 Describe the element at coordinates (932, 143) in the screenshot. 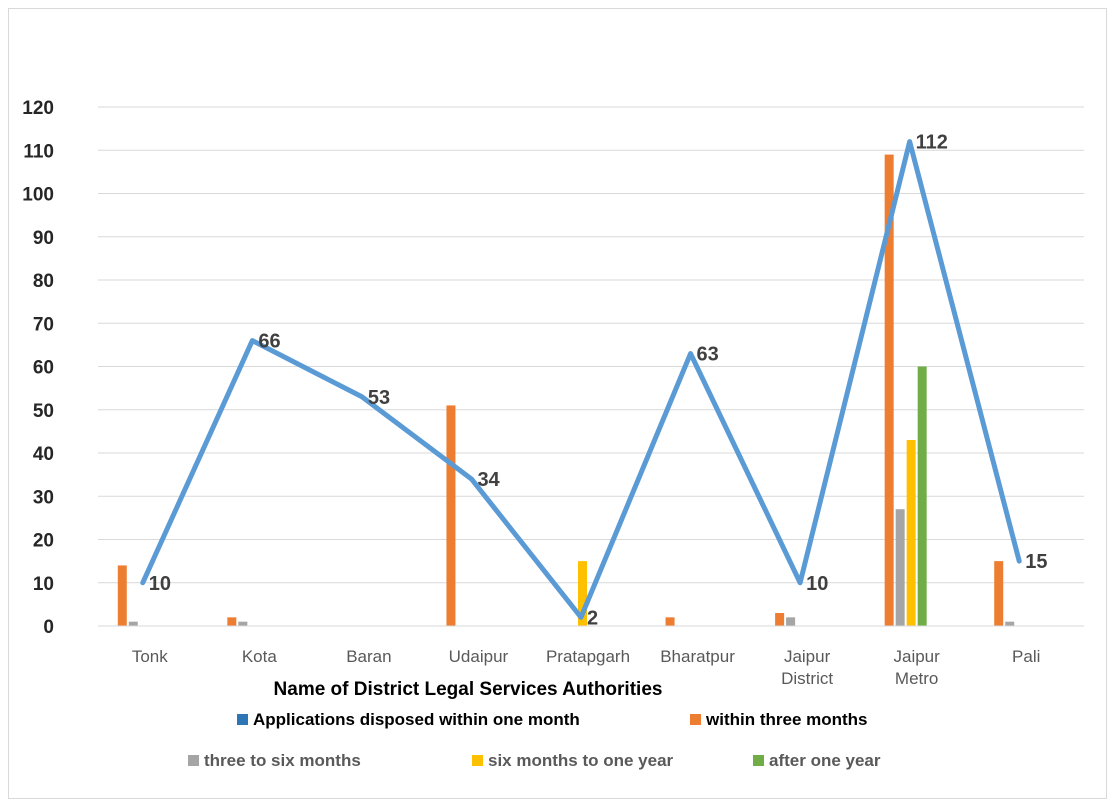

I see `data-label: 112` at that location.